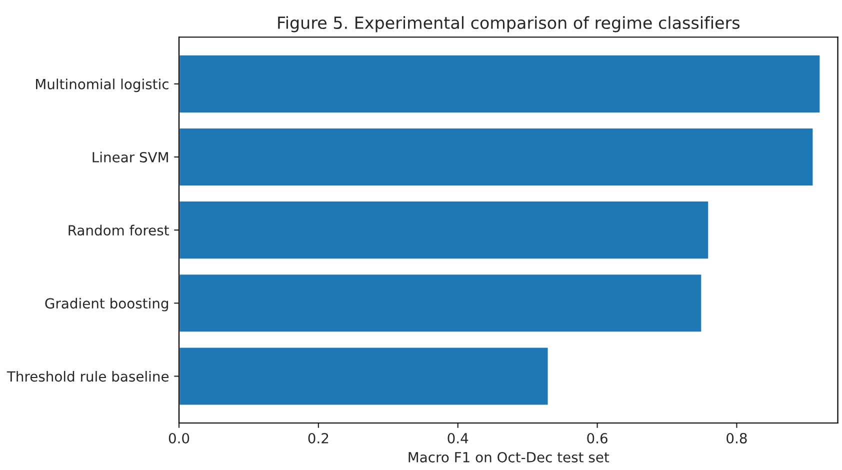 This screenshot has height=470, width=842. What do you see at coordinates (509, 24) in the screenshot?
I see `chart-title: Figure 5. Experimental comparison of regime classifiers` at bounding box center [509, 24].